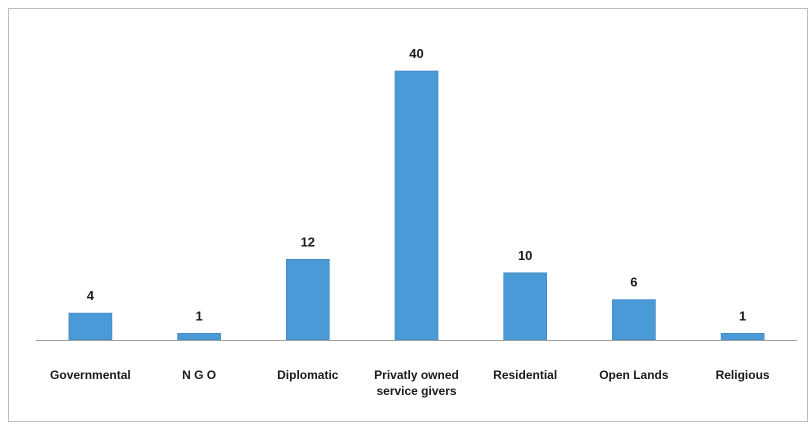 The width and height of the screenshot is (811, 428). I want to click on category-label-line: Open Lands, so click(634, 375).